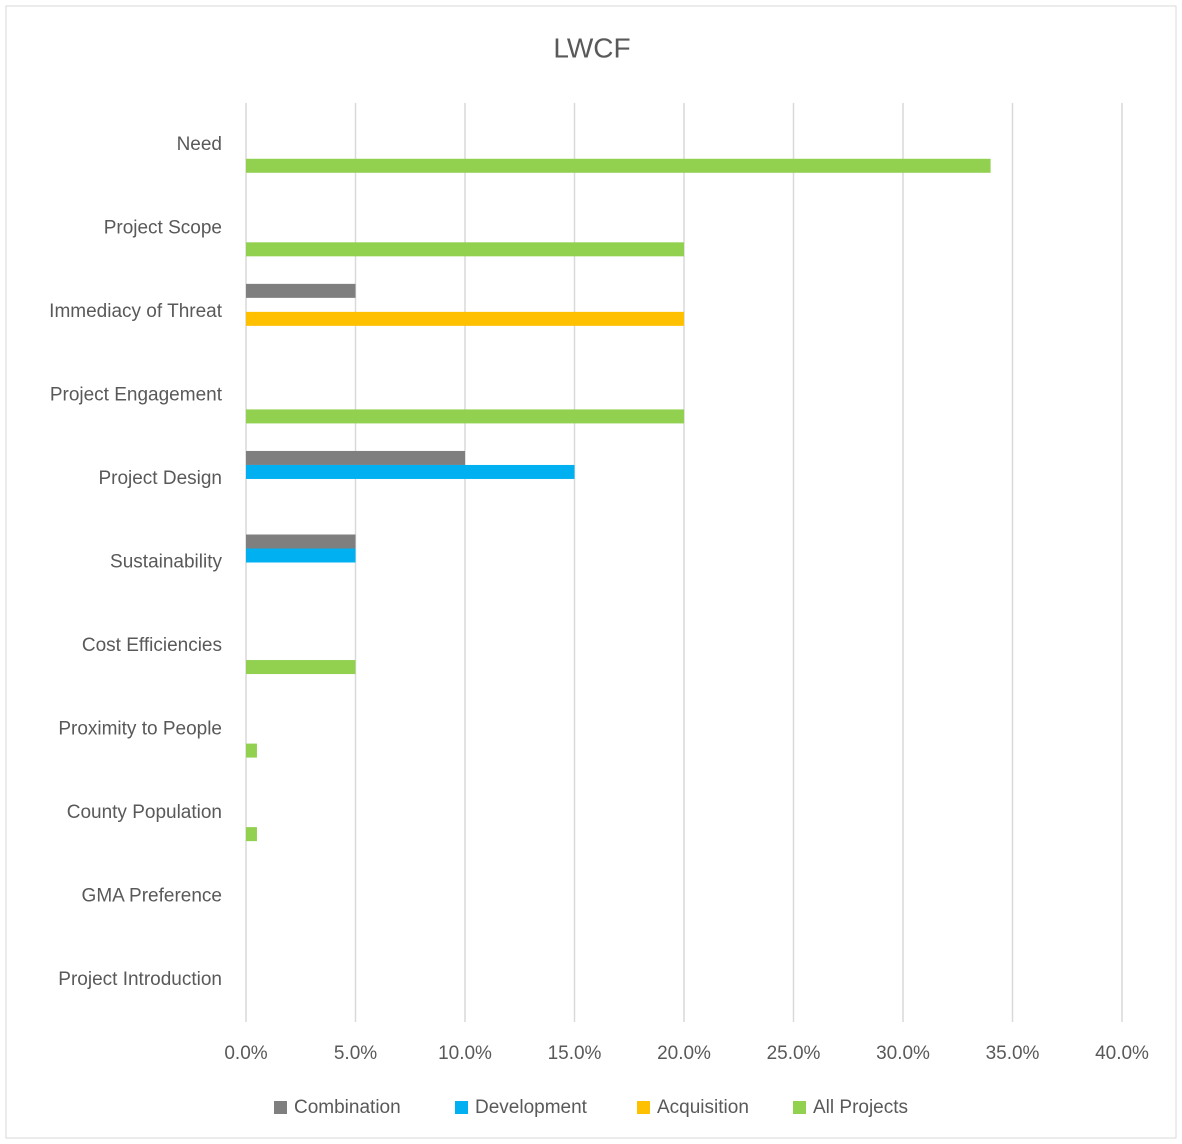 Image resolution: width=1182 pixels, height=1144 pixels. I want to click on y-tick-label: Immediacy of Threat, so click(136, 311).